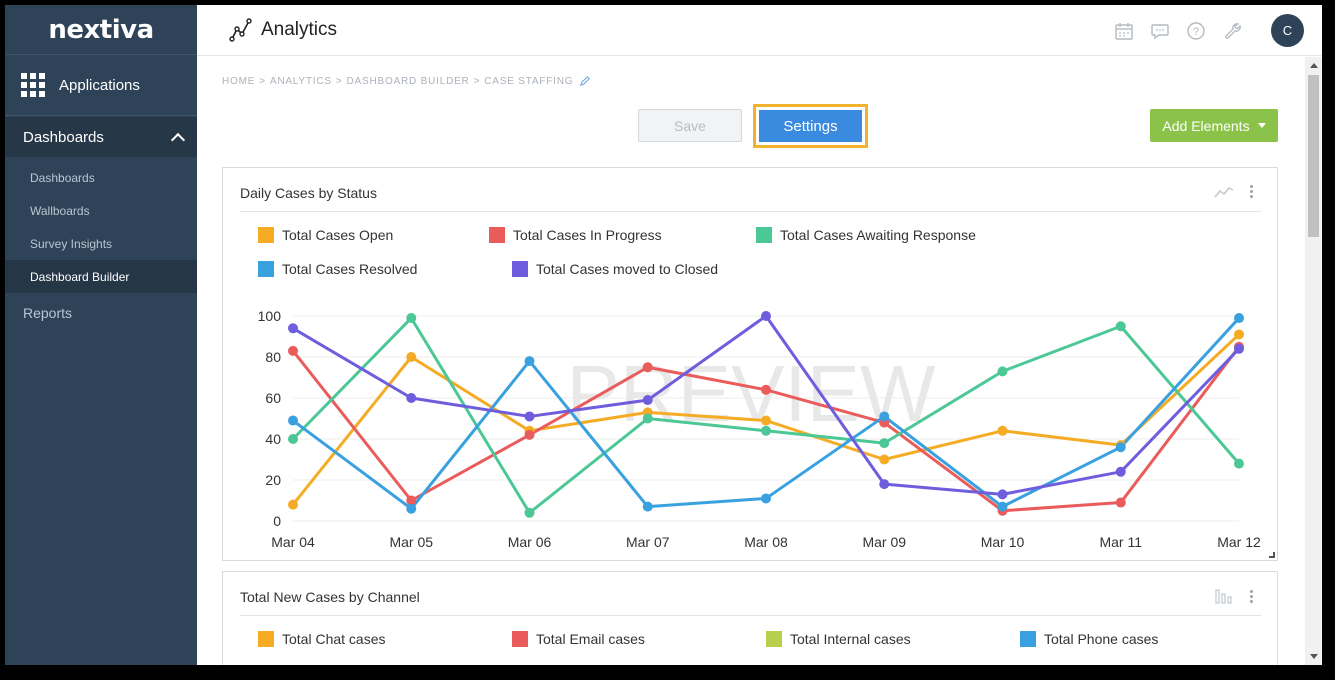 Image resolution: width=1335 pixels, height=680 pixels. What do you see at coordinates (71, 243) in the screenshot?
I see `sidebar-item-survey-insights: Survey Insights` at bounding box center [71, 243].